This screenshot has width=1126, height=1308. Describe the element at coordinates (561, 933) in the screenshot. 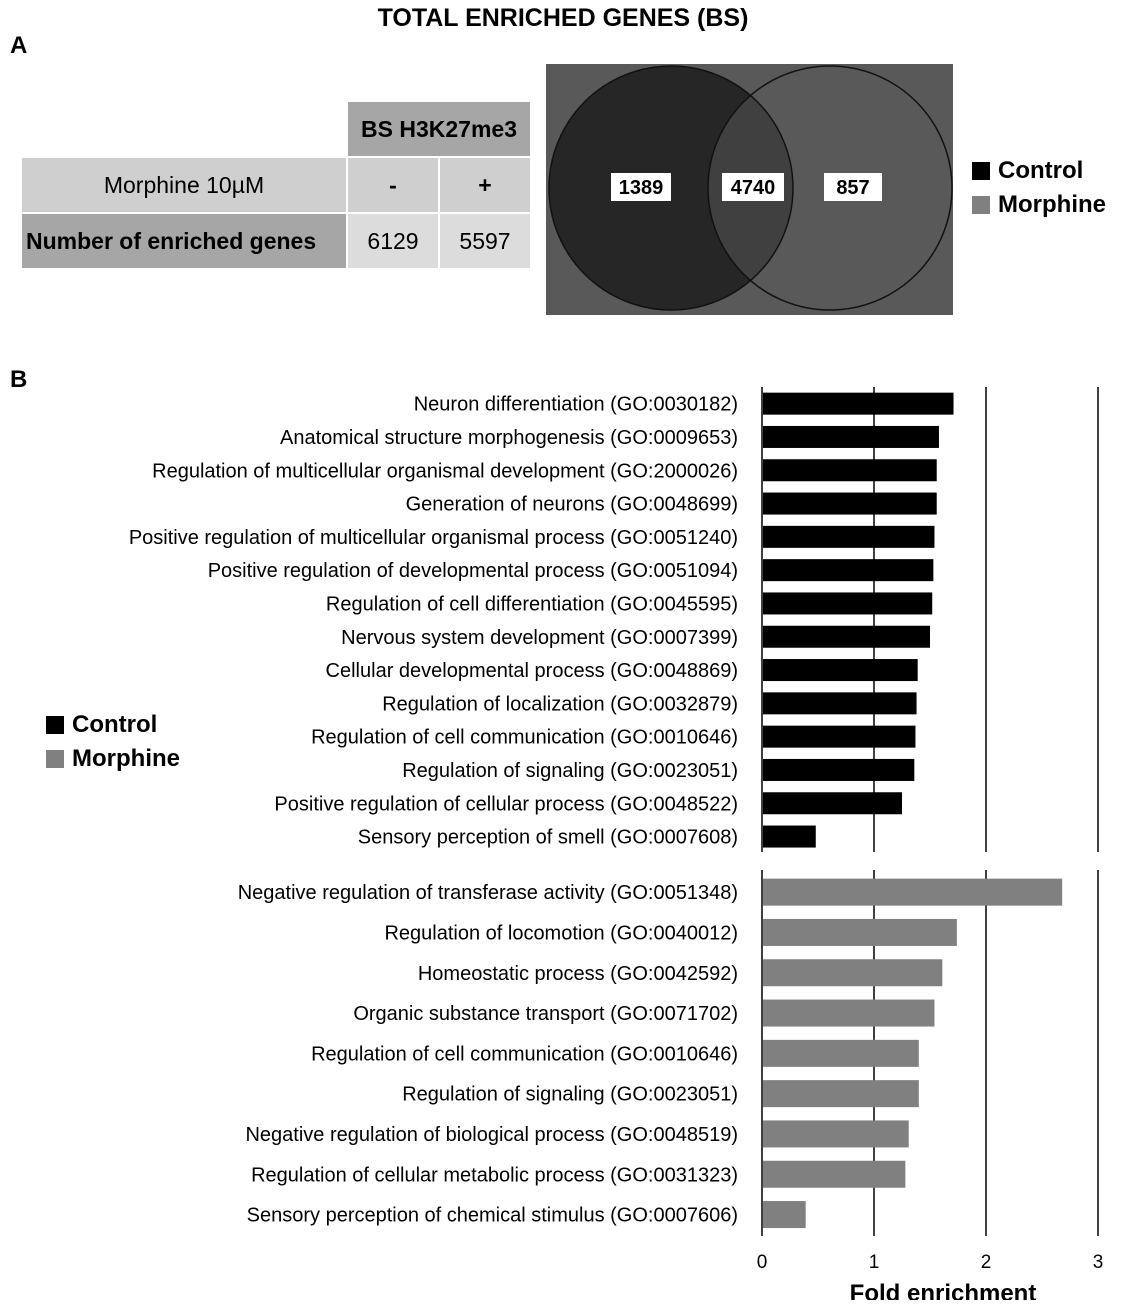

I see `category-label: Regulation of locomotion (GO:0040012)` at that location.